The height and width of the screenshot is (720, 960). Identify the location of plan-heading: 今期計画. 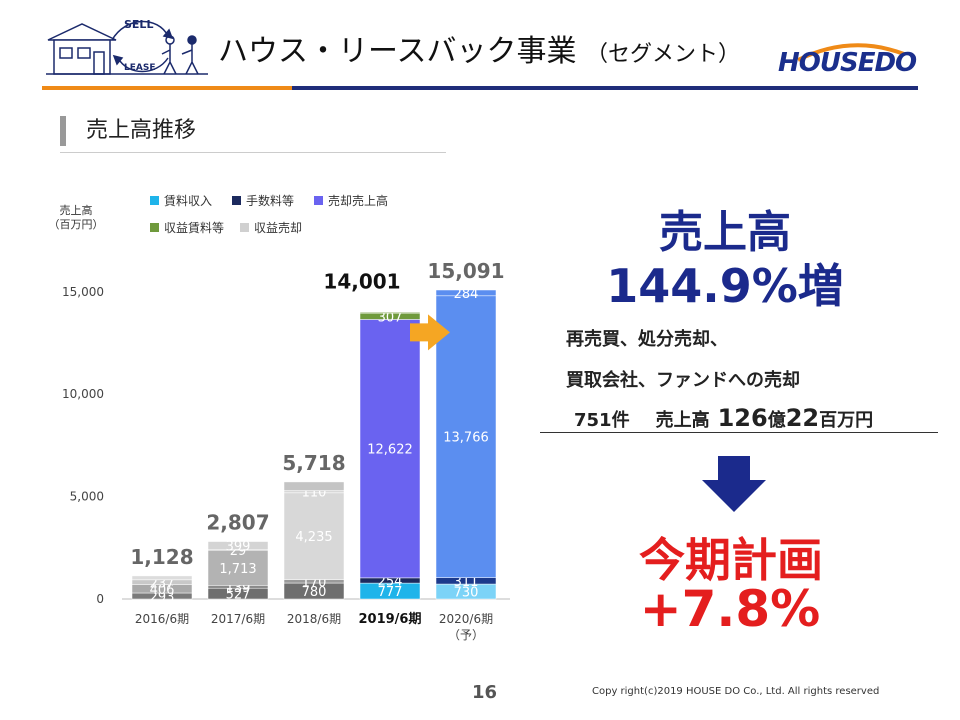
(731, 560).